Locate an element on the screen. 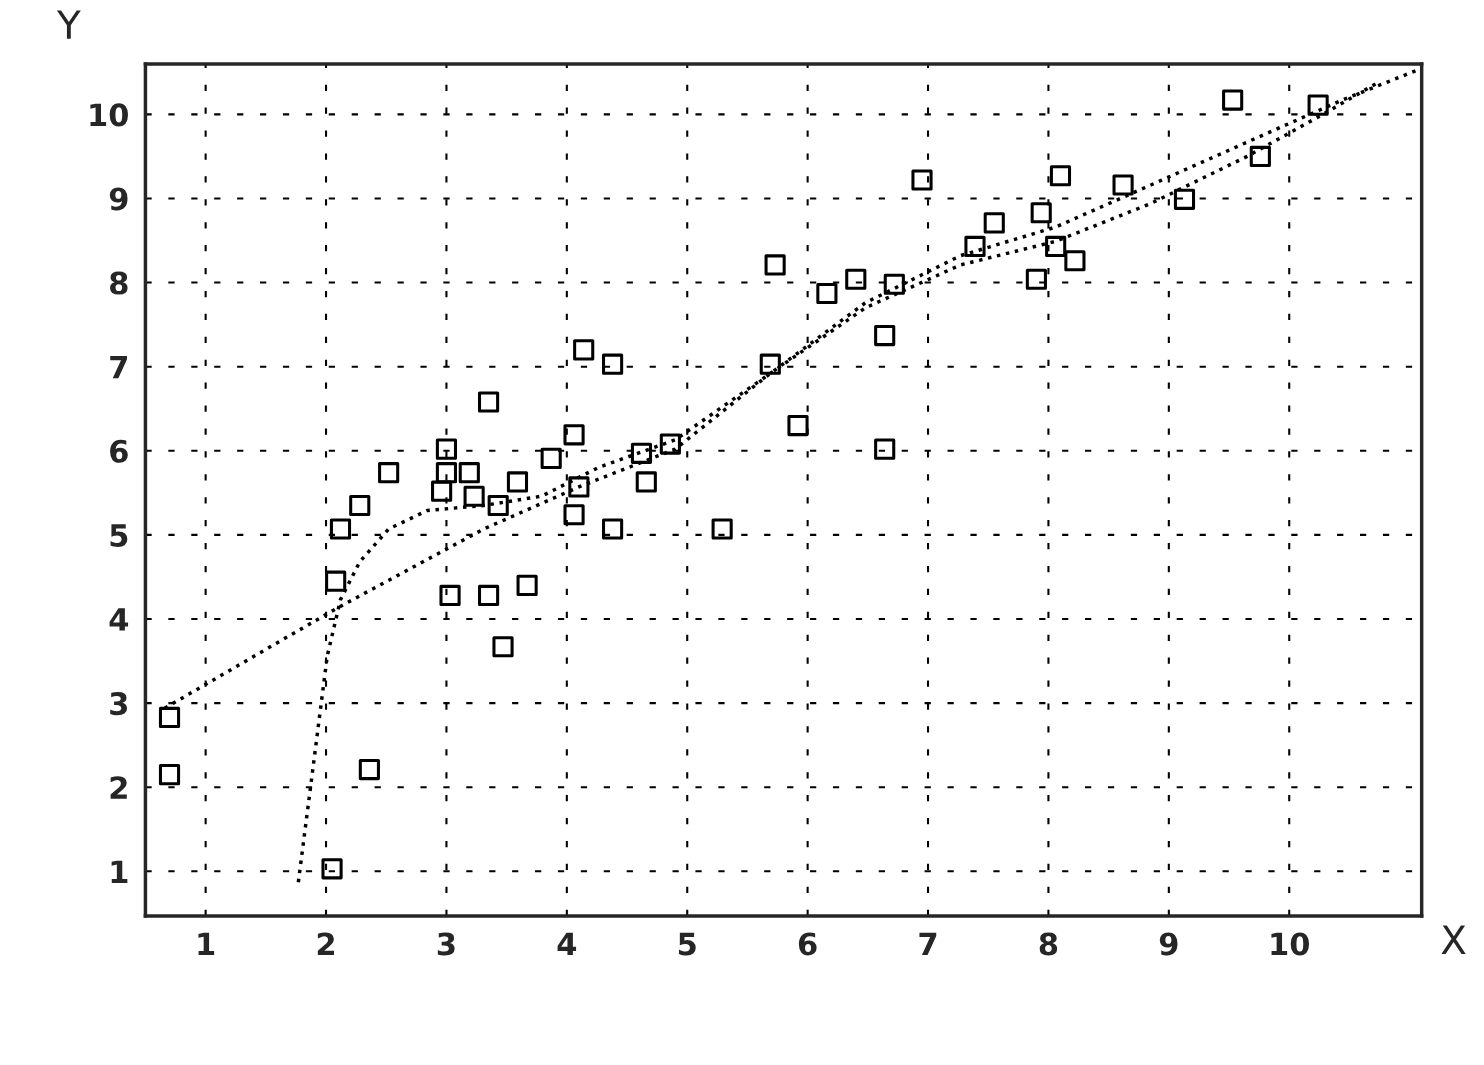  x-tick-label: 6 is located at coordinates (807, 944).